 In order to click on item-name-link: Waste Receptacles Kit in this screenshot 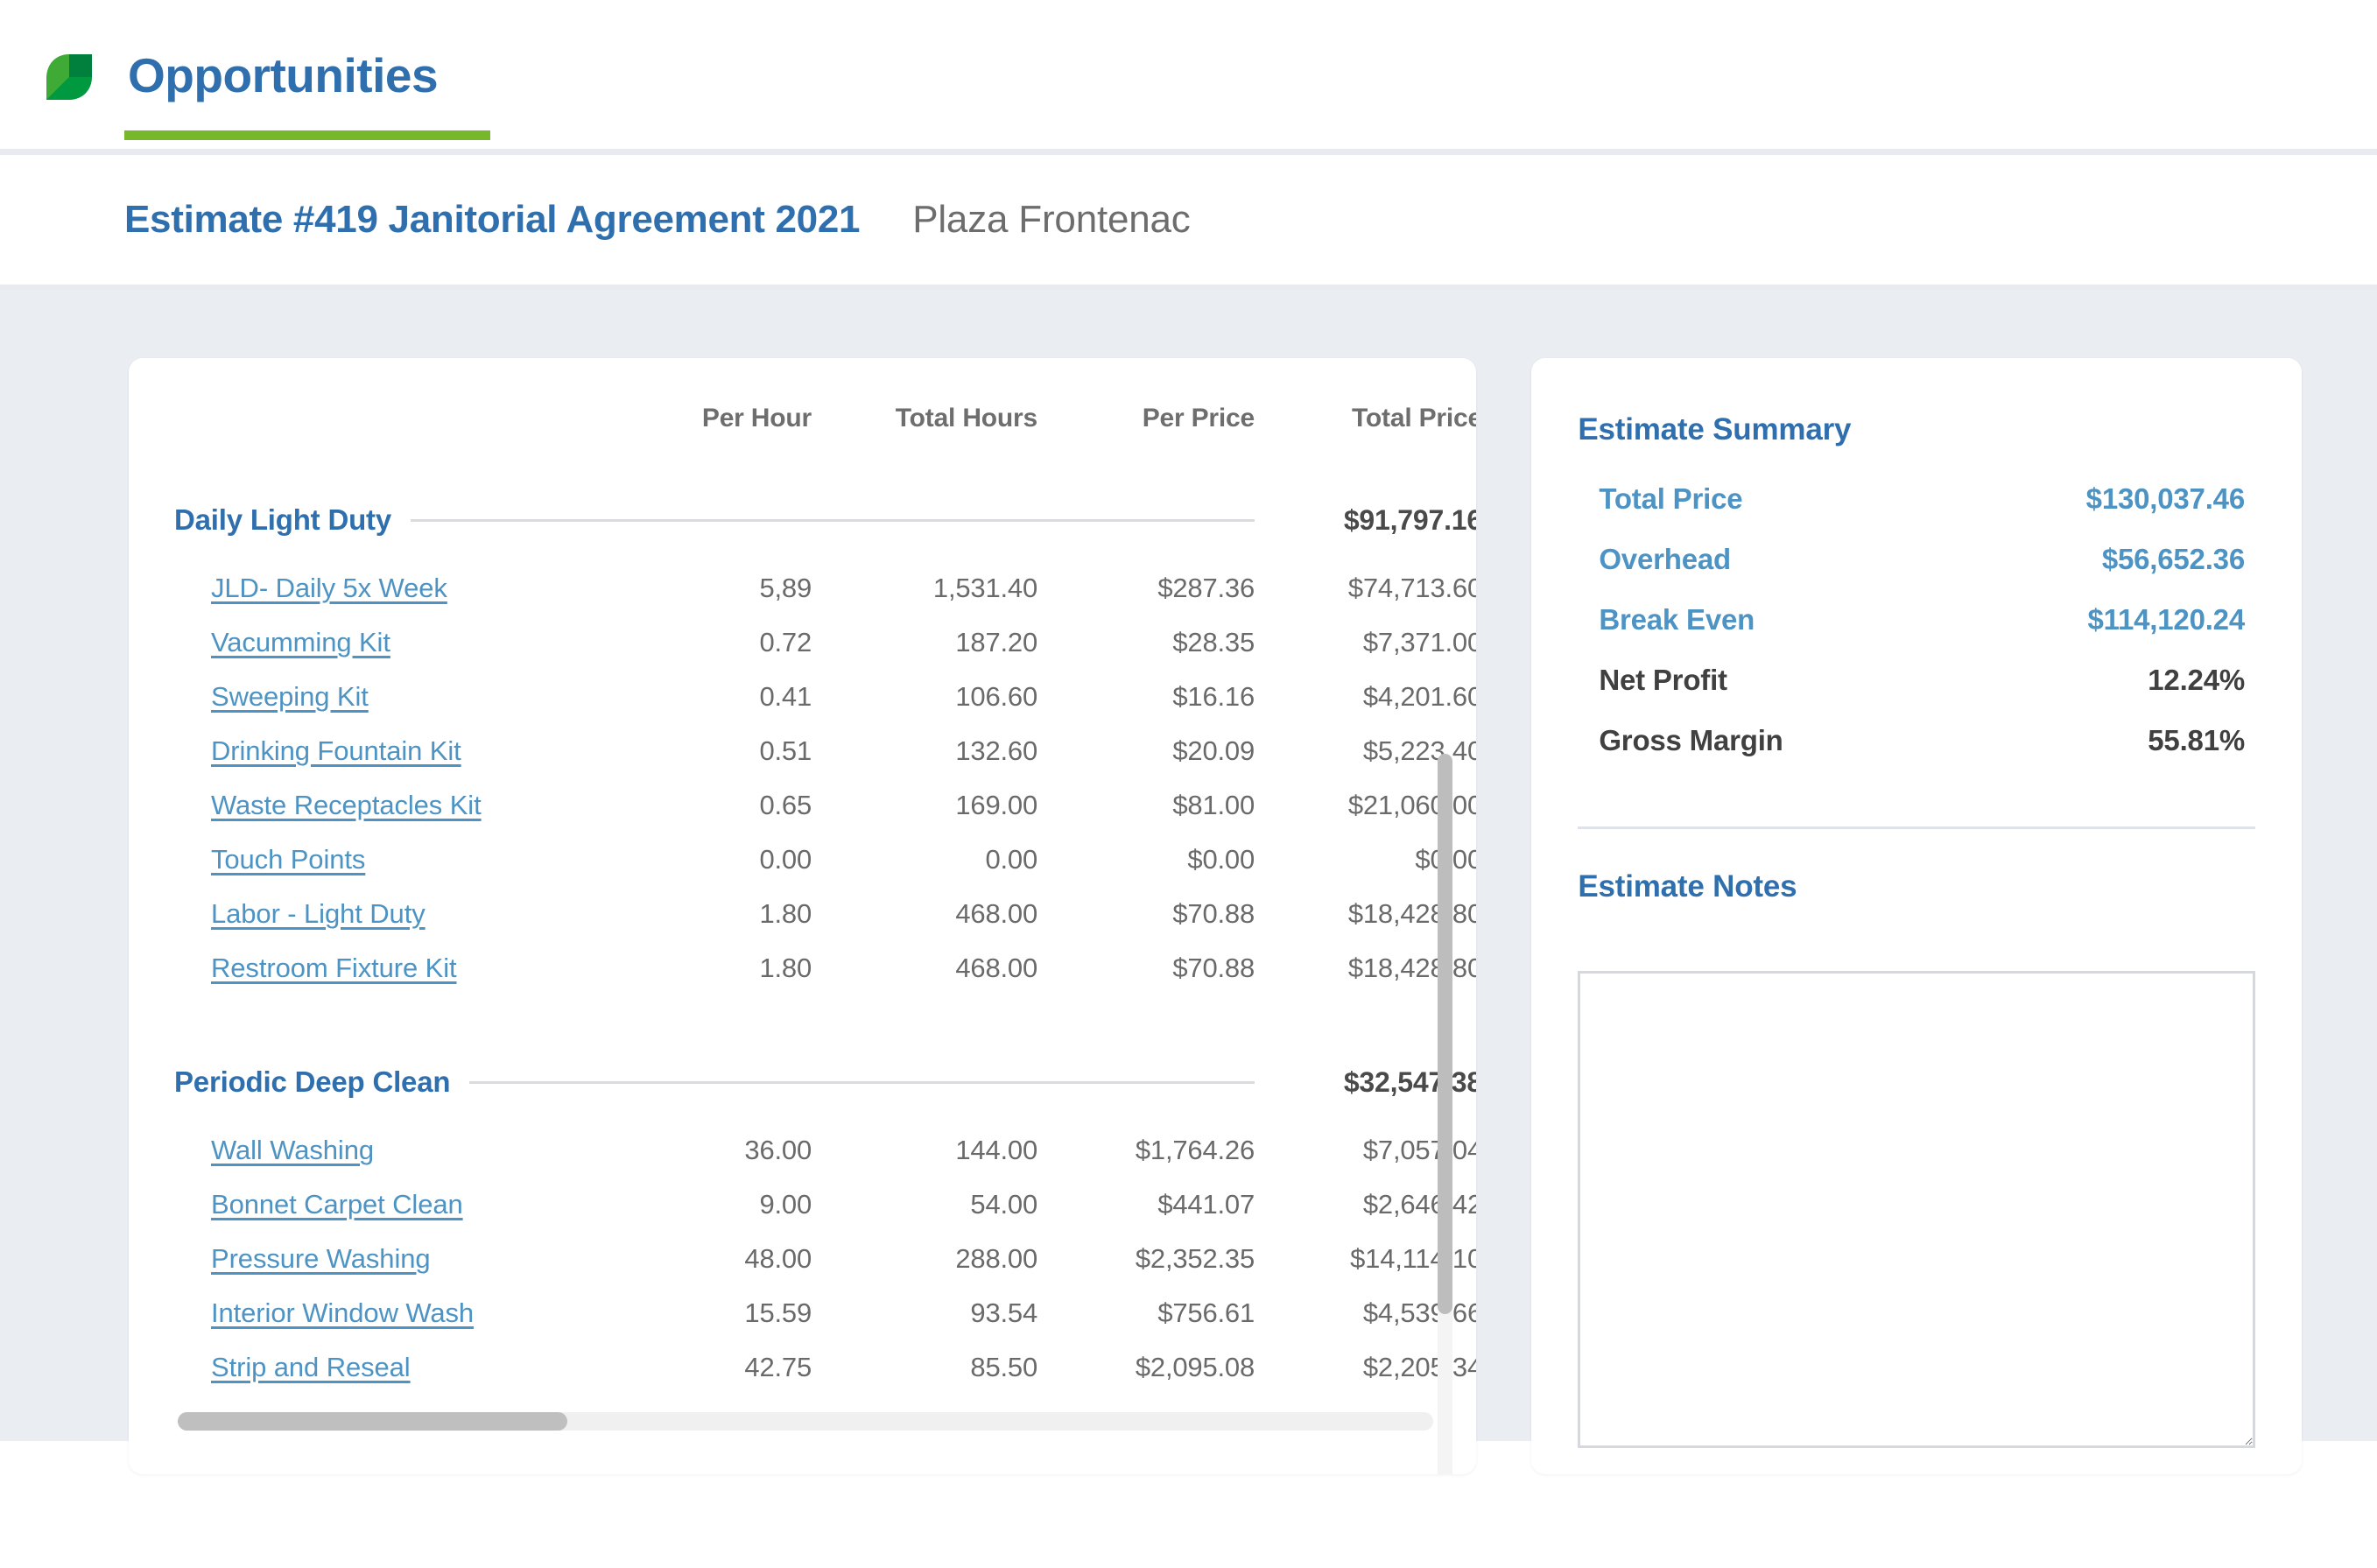, I will do `click(346, 805)`.